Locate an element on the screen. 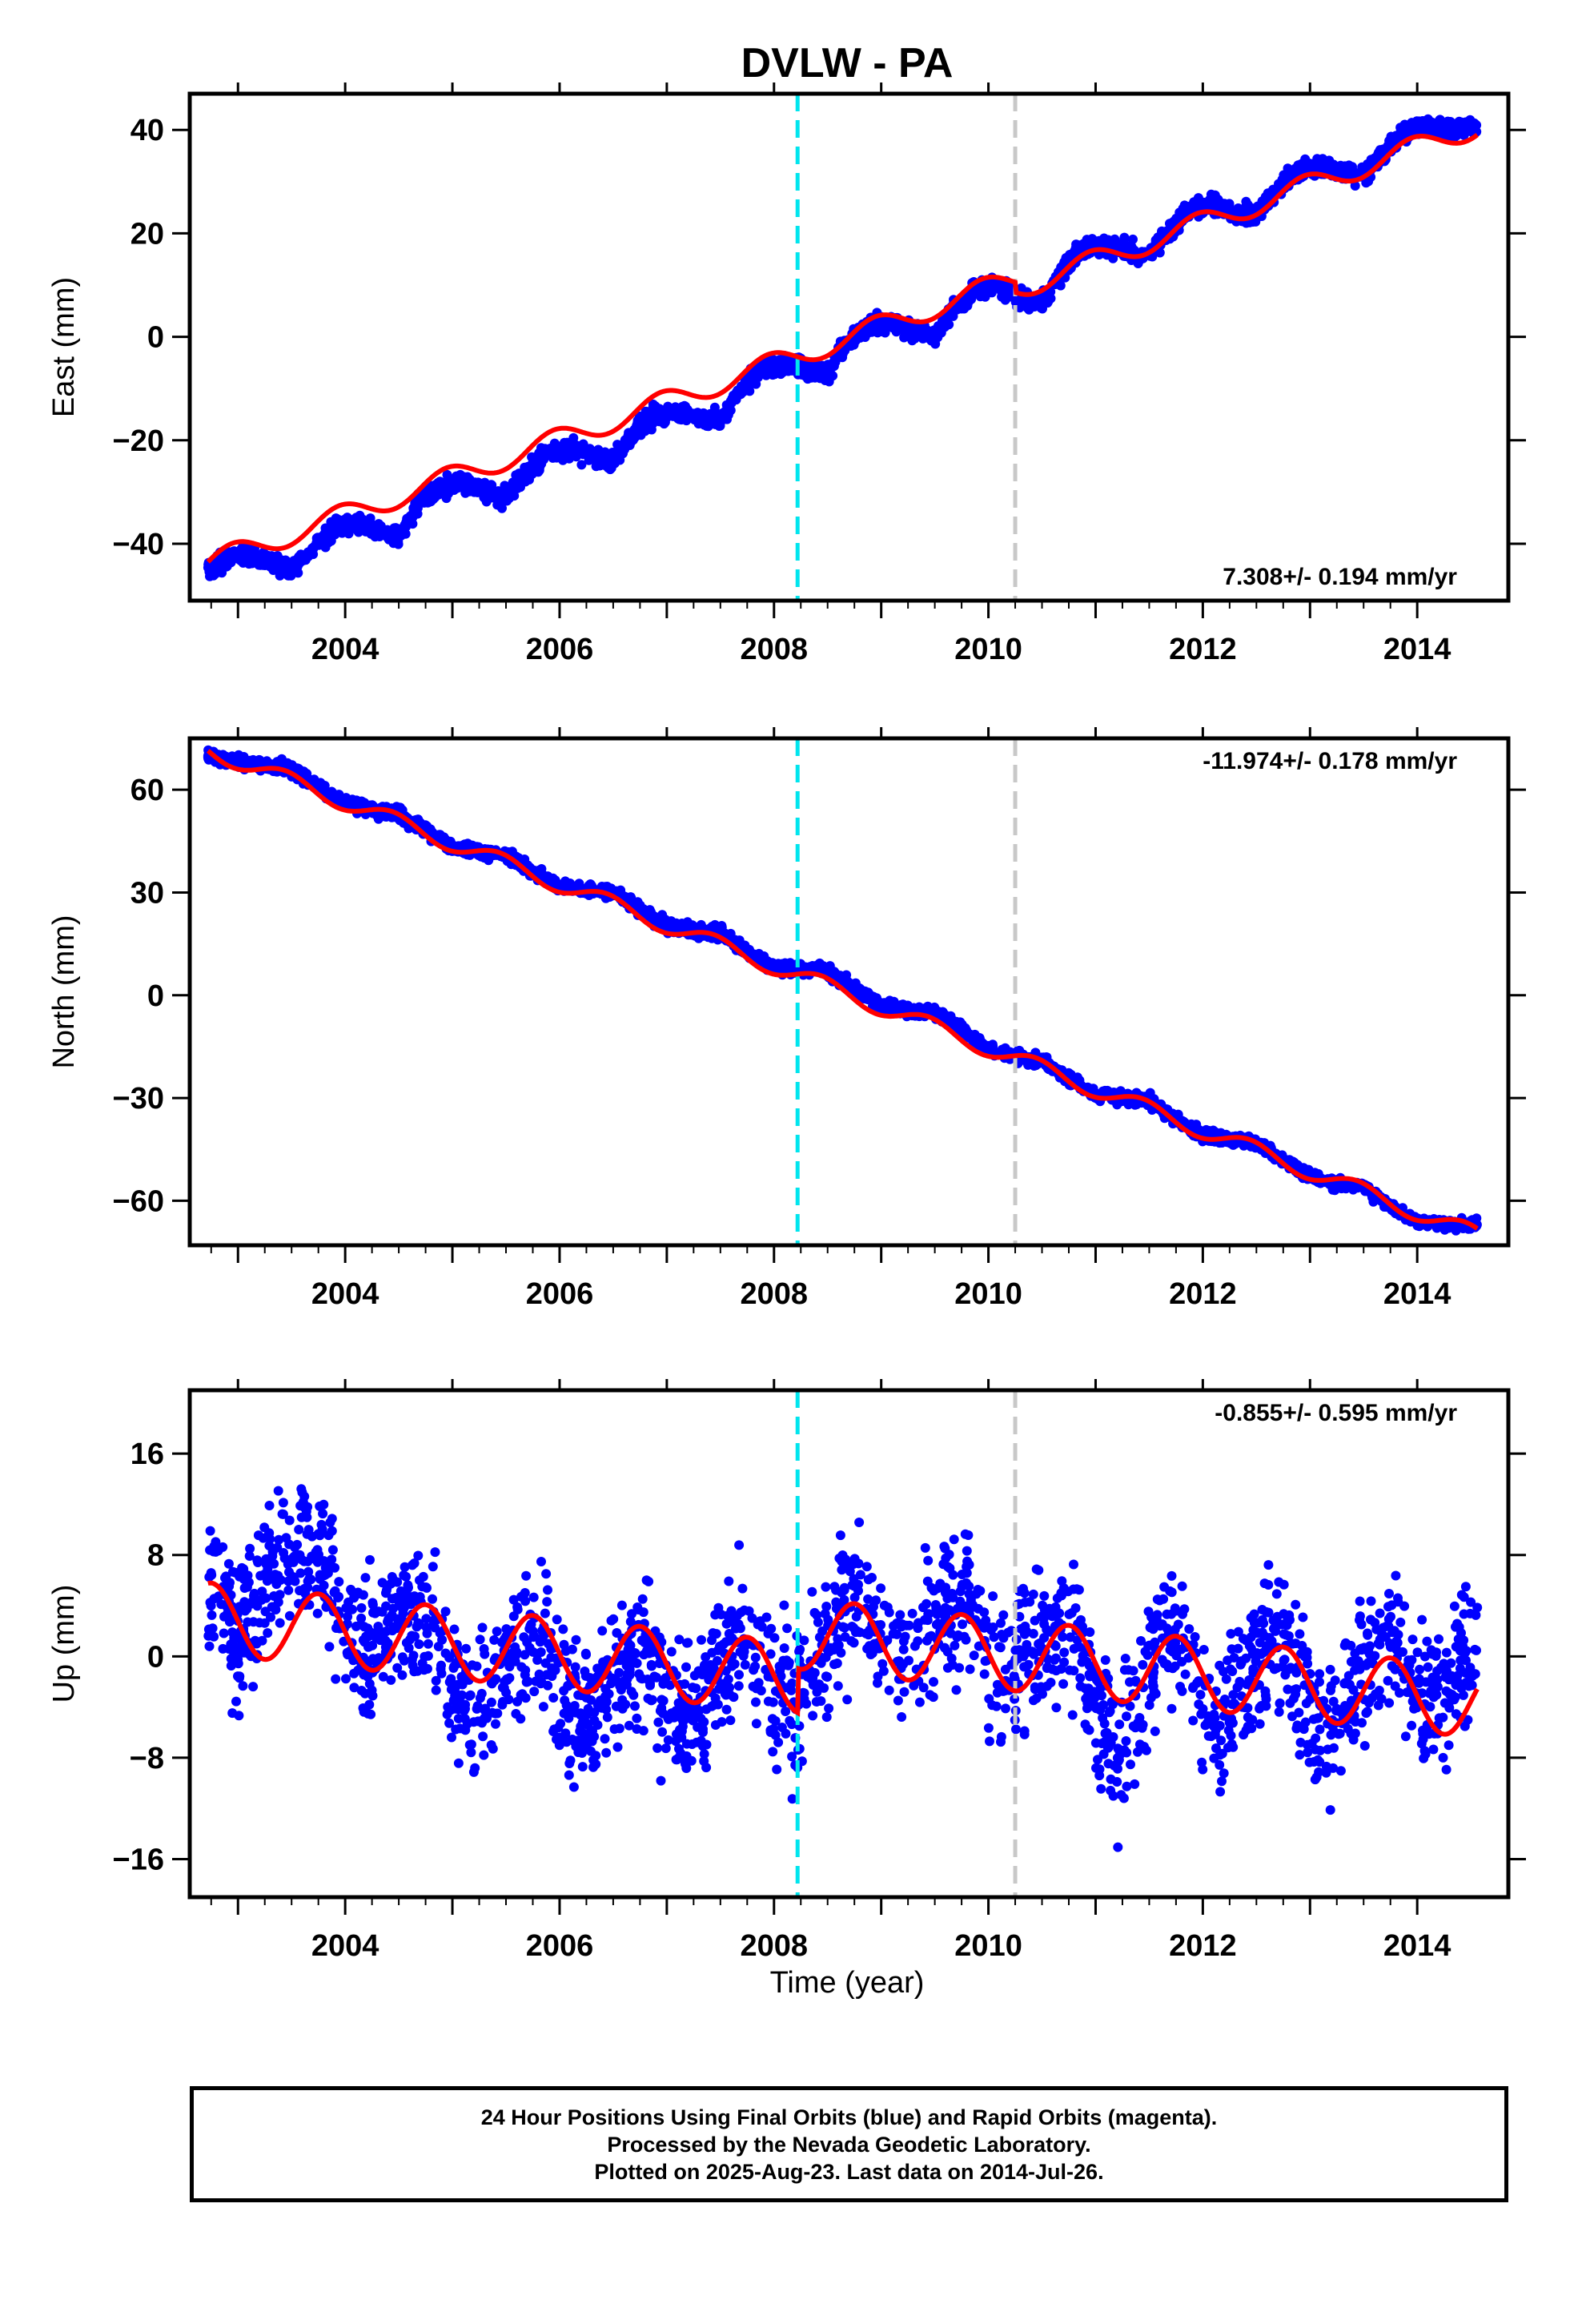 The width and height of the screenshot is (1582, 2324). east-x-tick-labels: 2004 2006 2008 2010 2012 2014 is located at coordinates (881, 649).